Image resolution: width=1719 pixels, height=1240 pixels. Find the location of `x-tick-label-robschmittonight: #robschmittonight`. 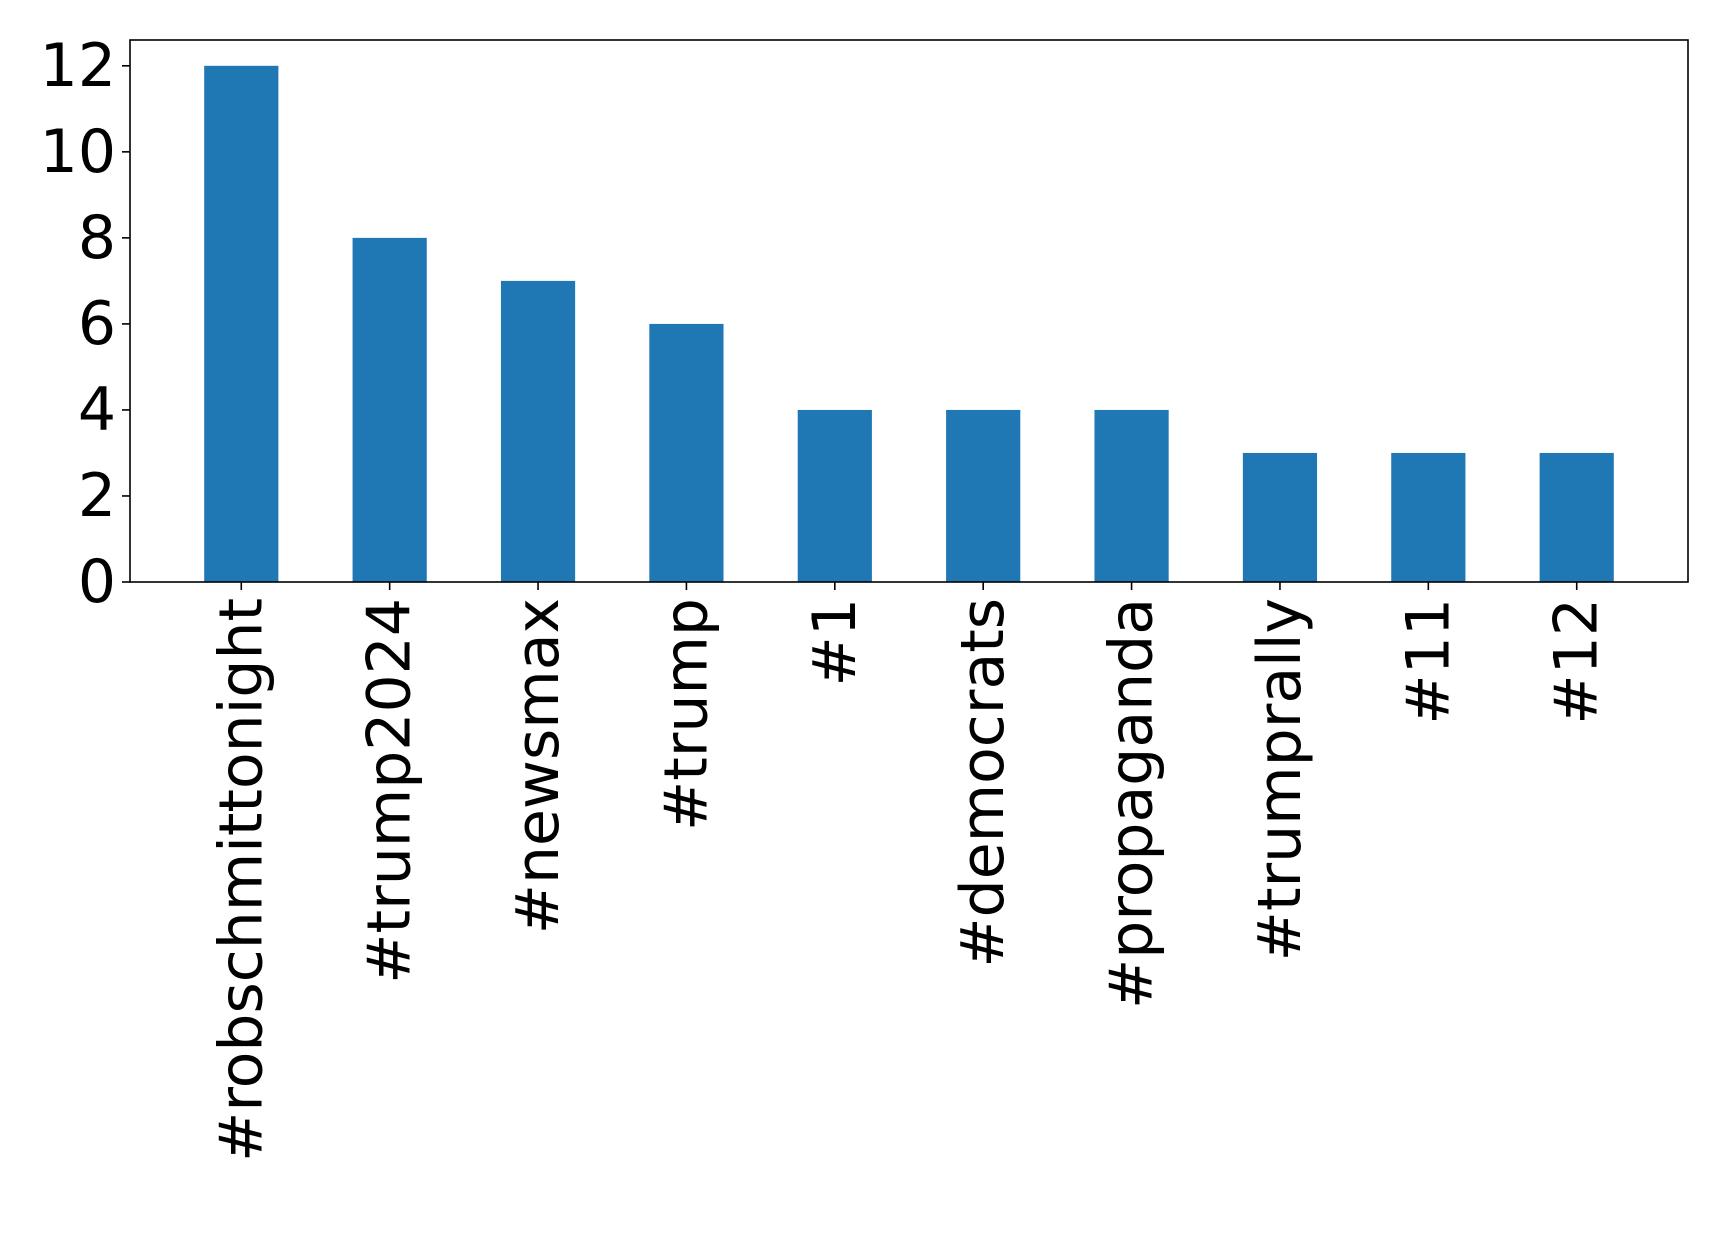

x-tick-label-robschmittonight: #robschmittonight is located at coordinates (241, 880).